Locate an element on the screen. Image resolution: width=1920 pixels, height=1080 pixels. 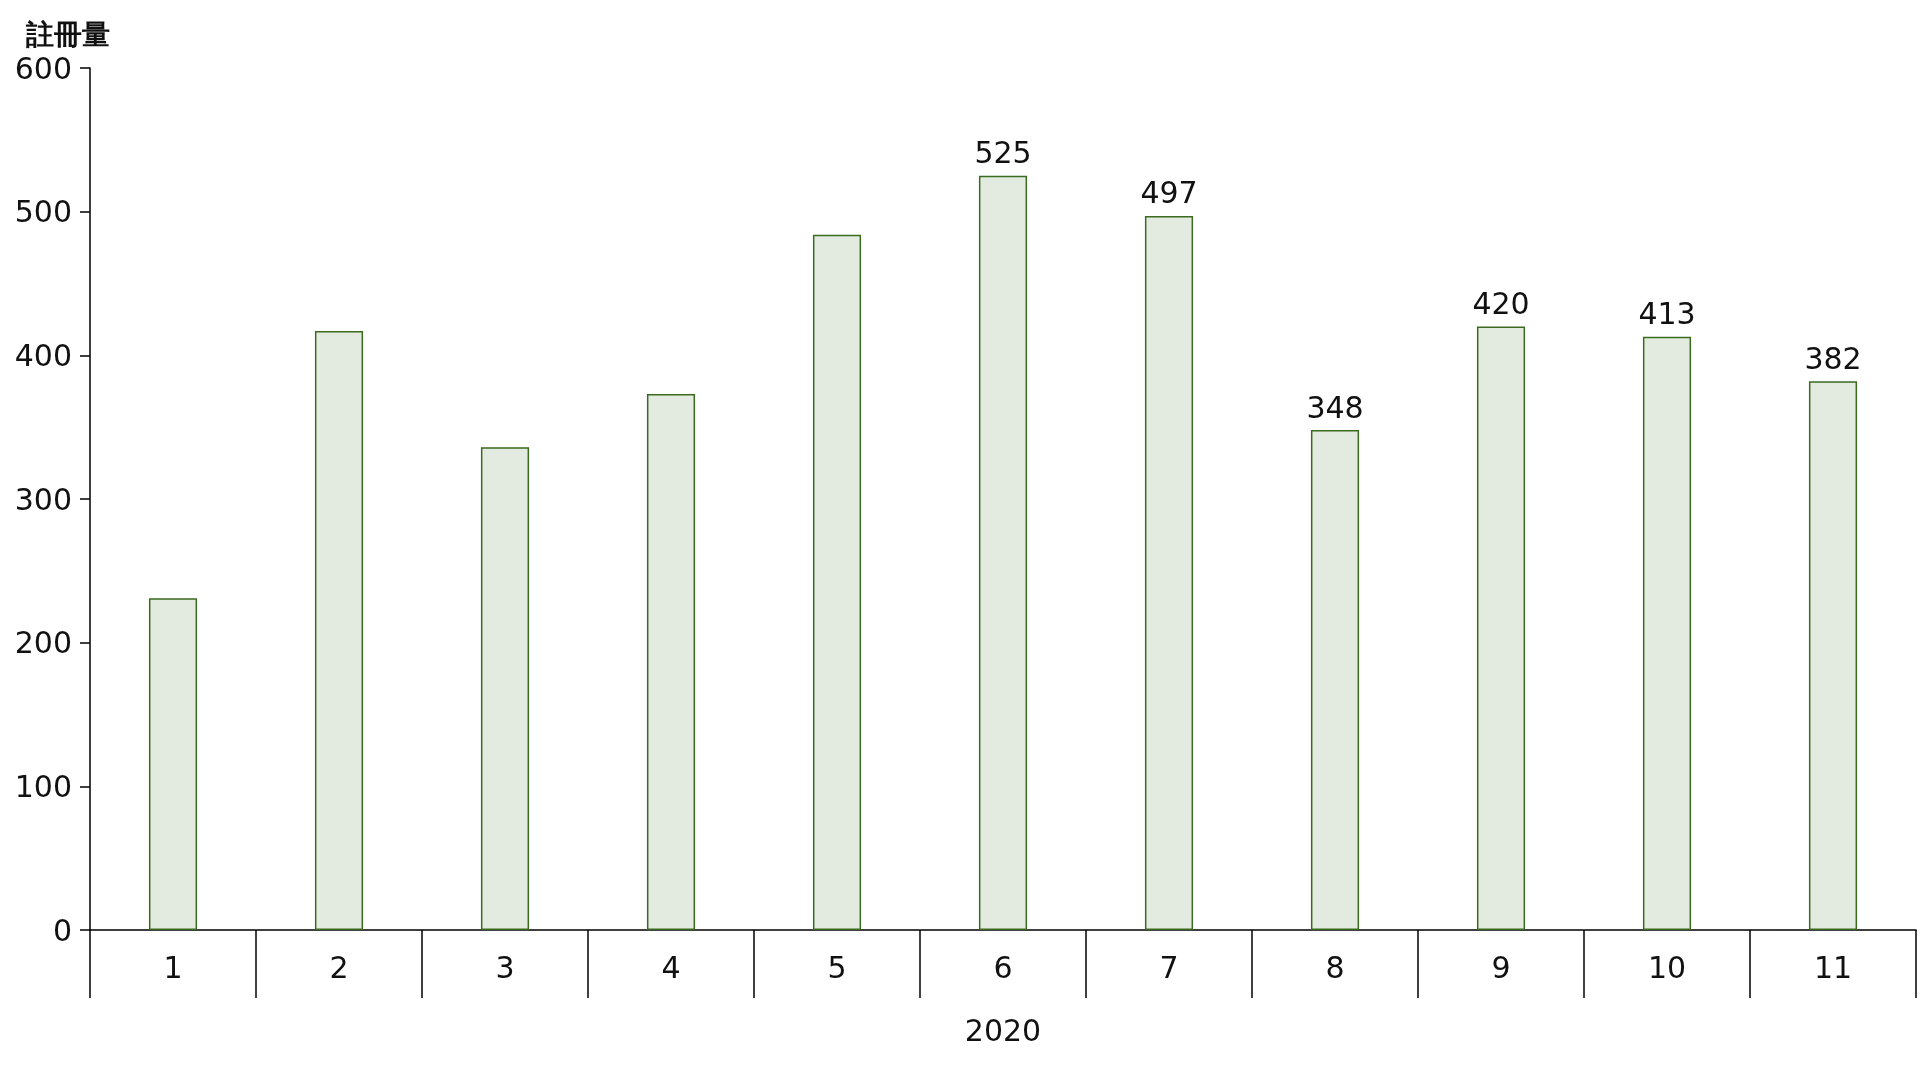
x-tick-label: 11 is located at coordinates (1833, 967).